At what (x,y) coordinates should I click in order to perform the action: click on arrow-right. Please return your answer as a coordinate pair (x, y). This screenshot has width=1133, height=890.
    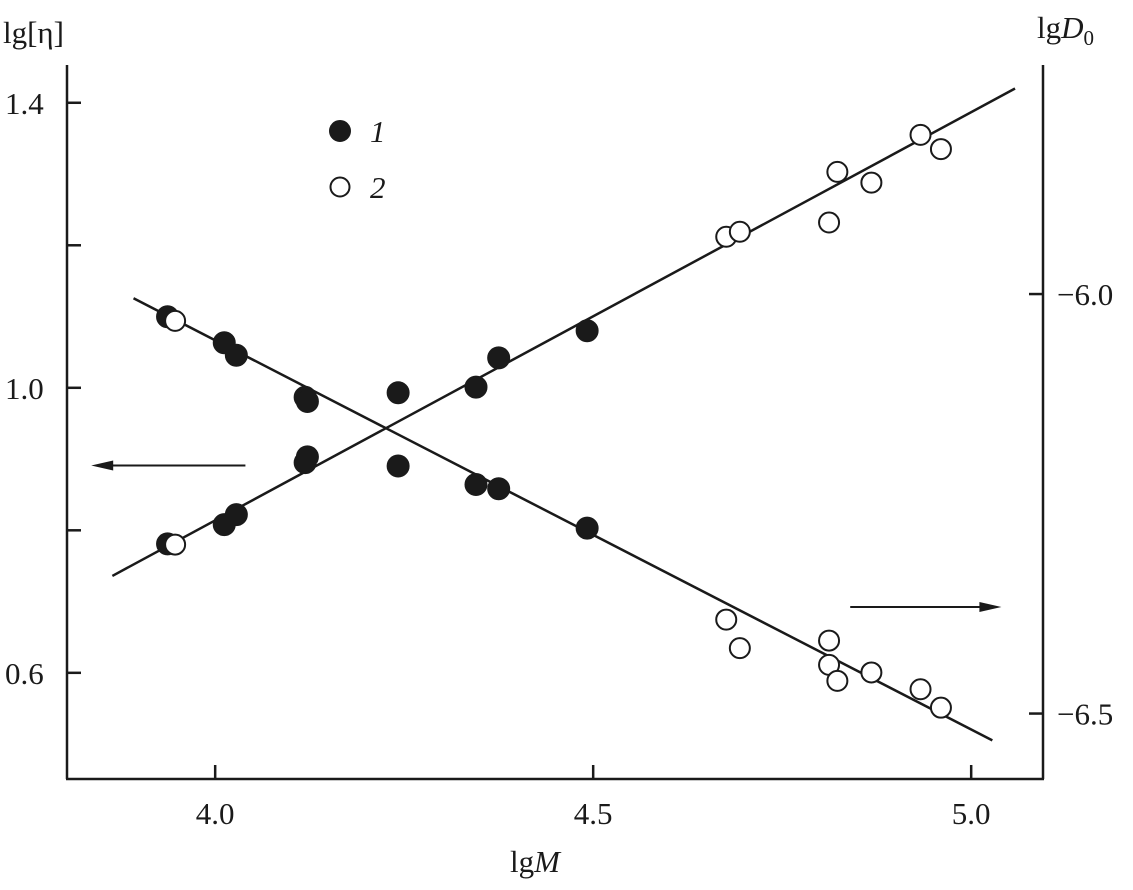
    Looking at the image, I should click on (926, 607).